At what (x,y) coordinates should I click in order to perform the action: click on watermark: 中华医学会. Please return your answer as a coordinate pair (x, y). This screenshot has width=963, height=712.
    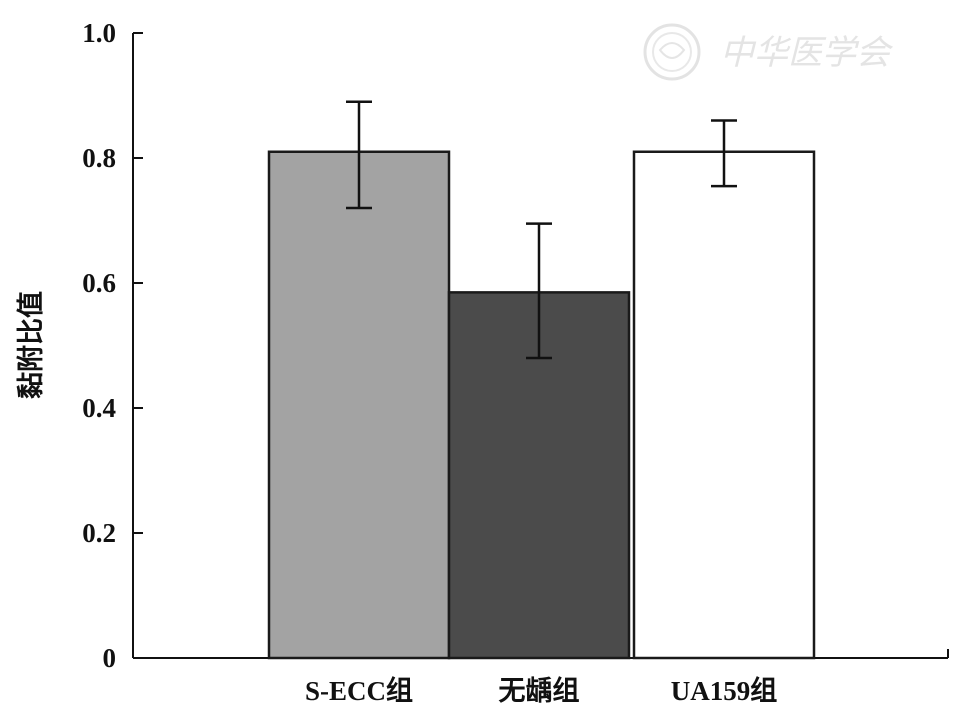
    Looking at the image, I should click on (768, 52).